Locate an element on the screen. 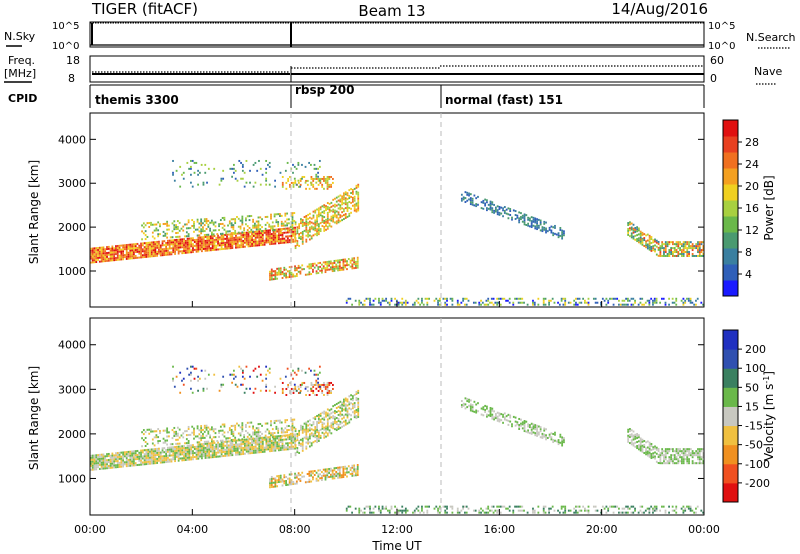  colorbar-swatch is located at coordinates (730, 192).